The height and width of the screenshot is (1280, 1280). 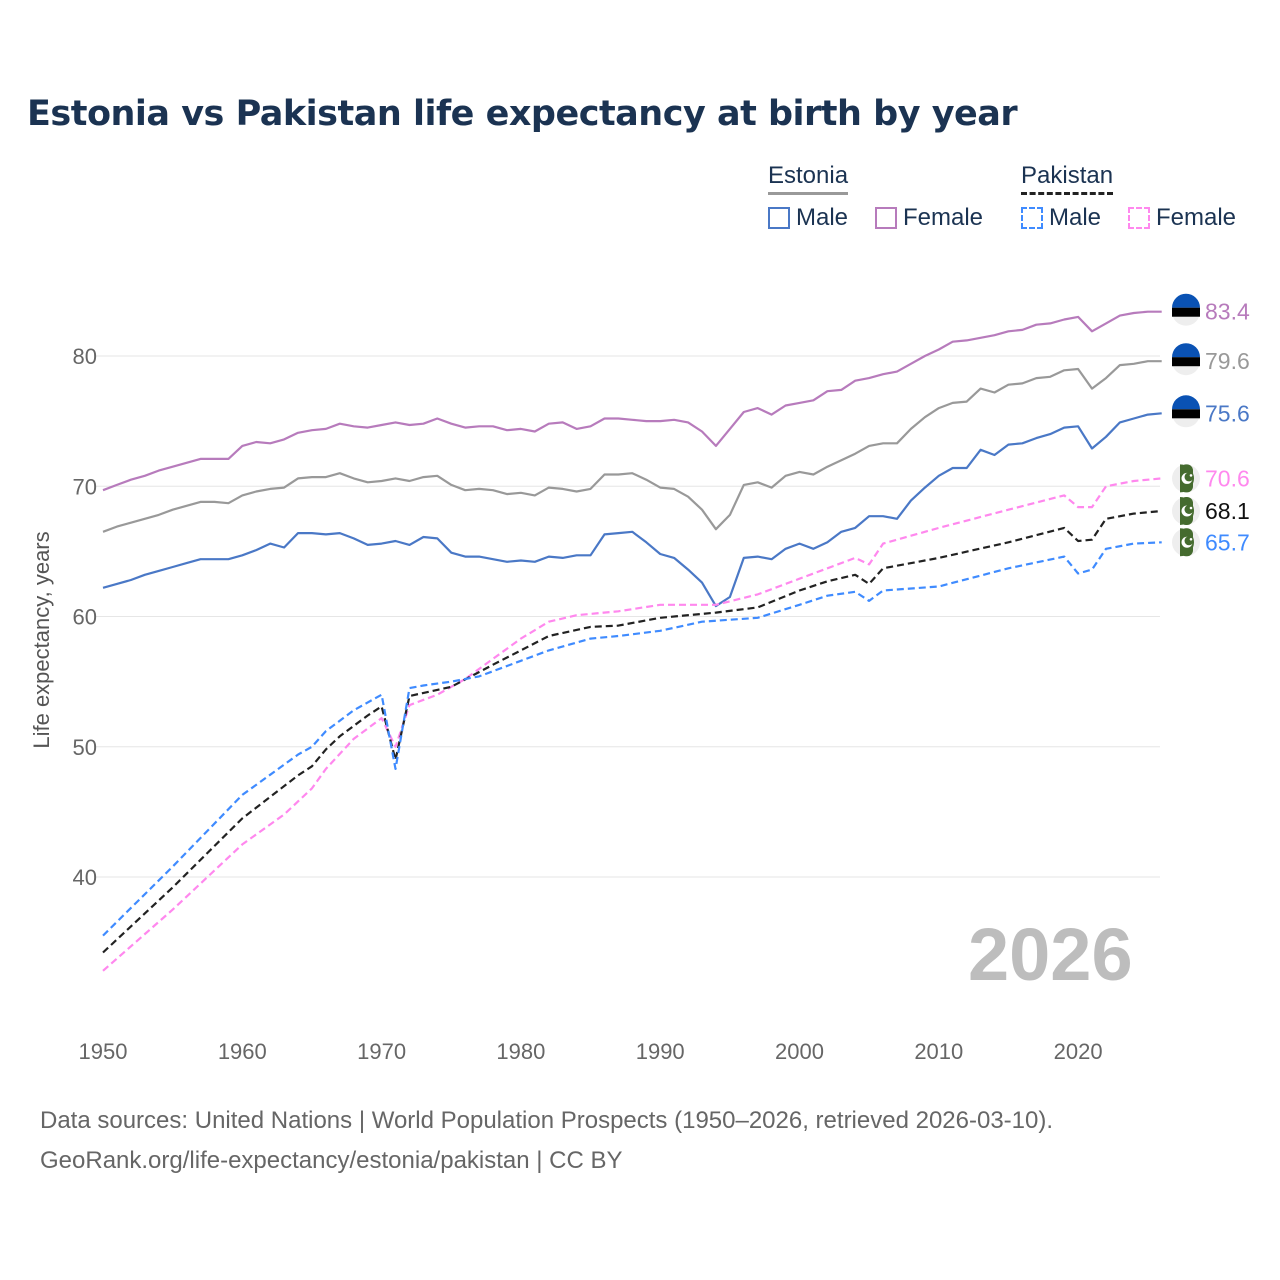 I want to click on end-value-label: 79.6, so click(x=1227, y=361).